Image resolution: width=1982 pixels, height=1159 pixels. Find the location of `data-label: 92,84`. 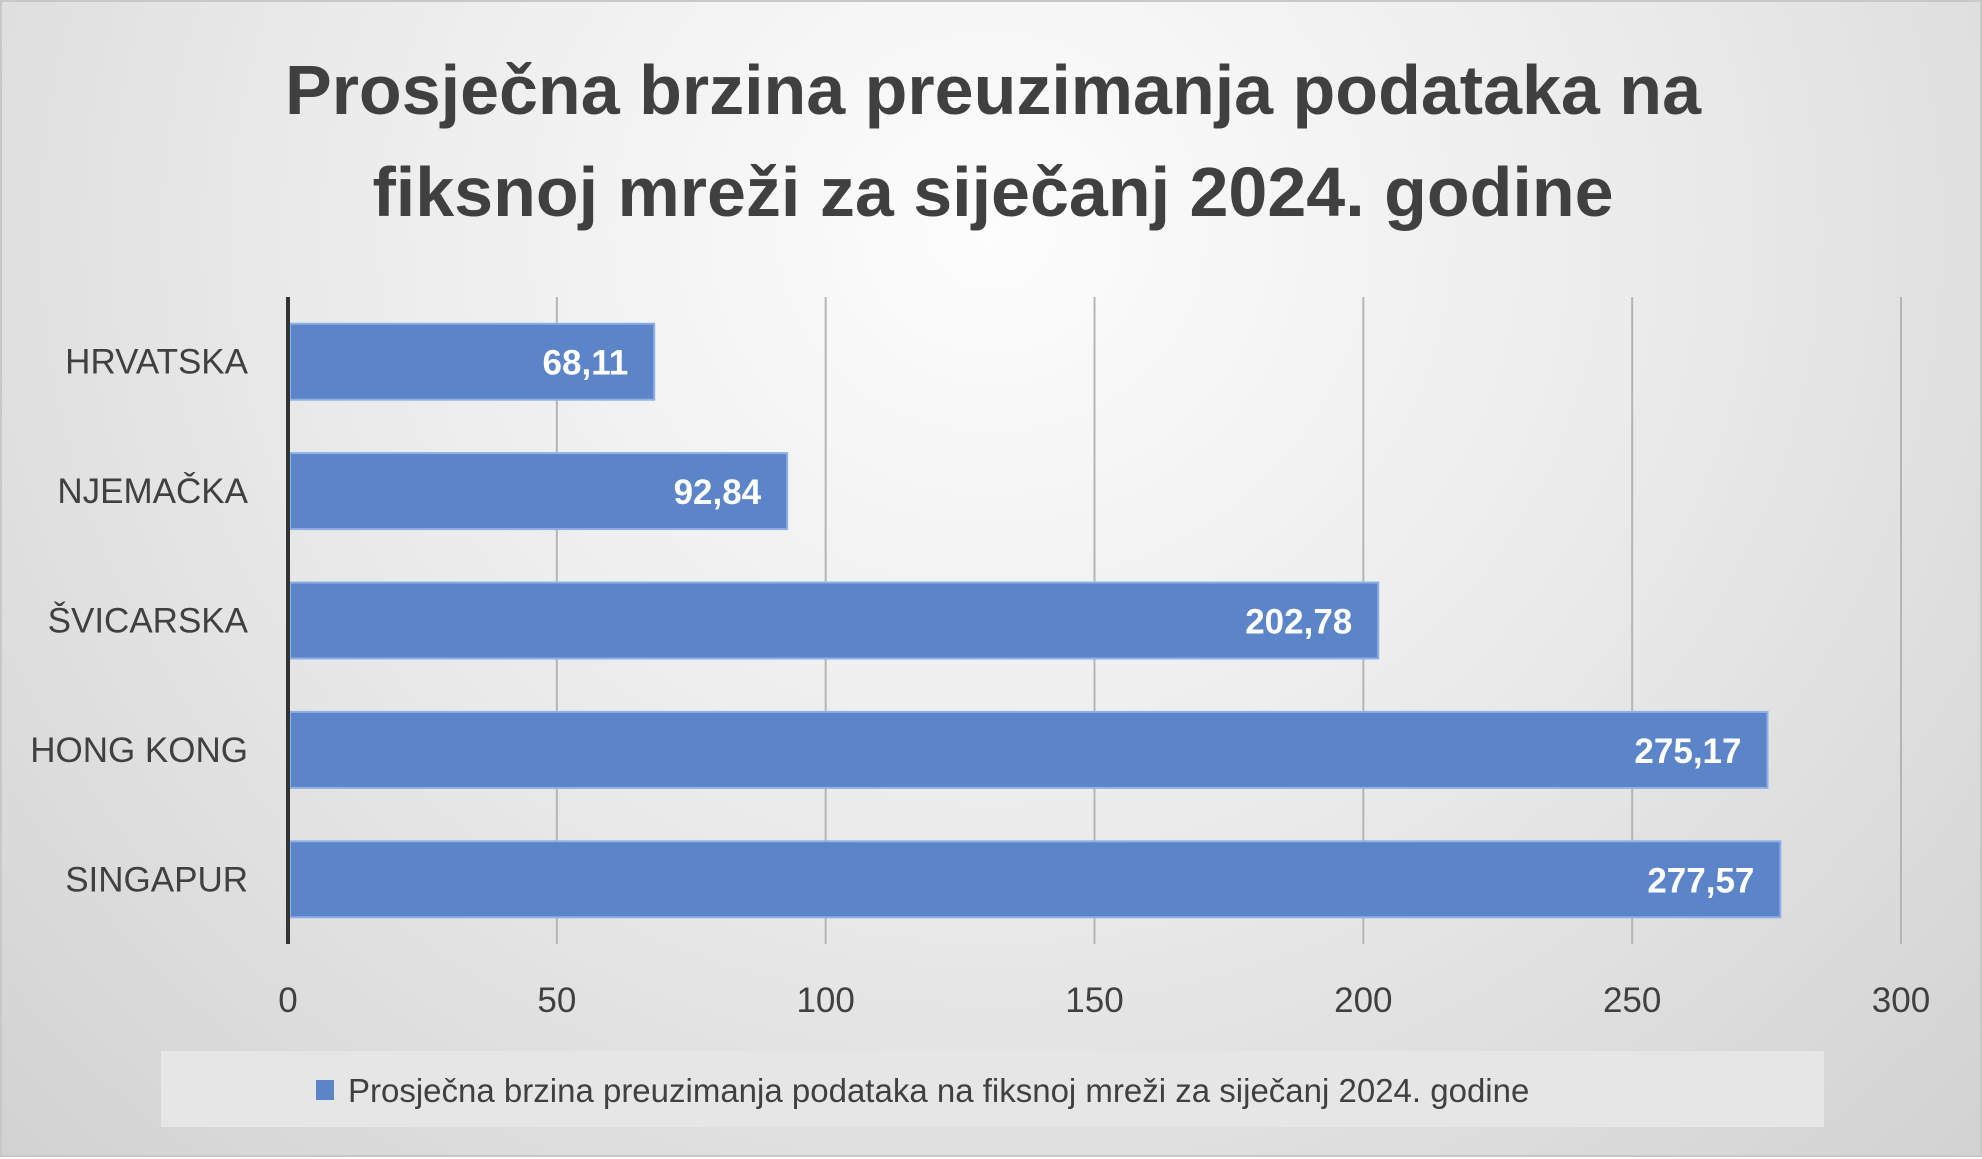

data-label: 92,84 is located at coordinates (718, 492).